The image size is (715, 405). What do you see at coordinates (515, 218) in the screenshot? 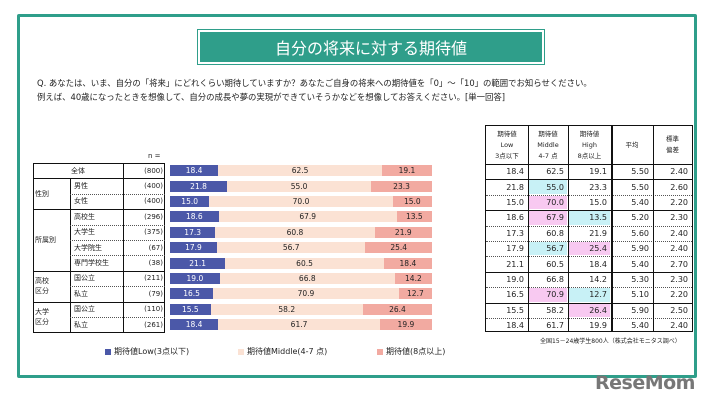
I see `value-cell-low: 18.6` at bounding box center [515, 218].